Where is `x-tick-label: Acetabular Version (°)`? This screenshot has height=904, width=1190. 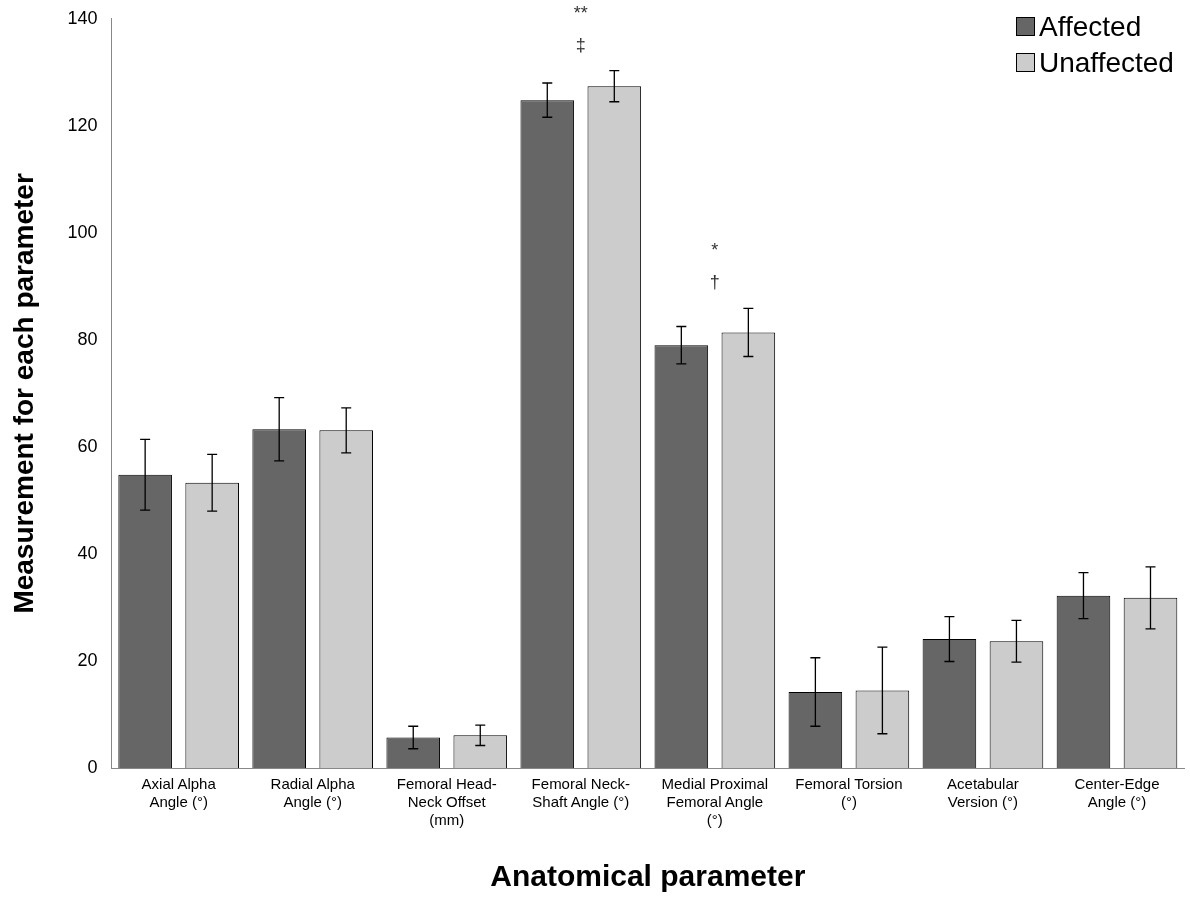 x-tick-label: Acetabular Version (°) is located at coordinates (983, 793).